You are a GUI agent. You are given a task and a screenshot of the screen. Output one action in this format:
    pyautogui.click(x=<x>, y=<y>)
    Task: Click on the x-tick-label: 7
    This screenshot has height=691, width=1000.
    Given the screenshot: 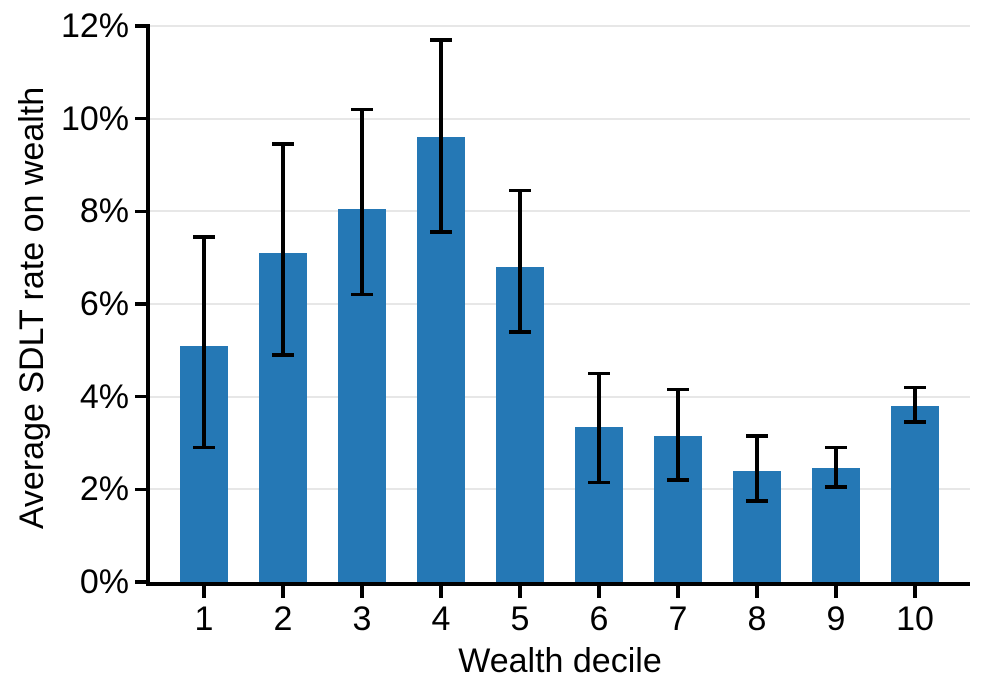 What is the action you would take?
    pyautogui.click(x=678, y=619)
    